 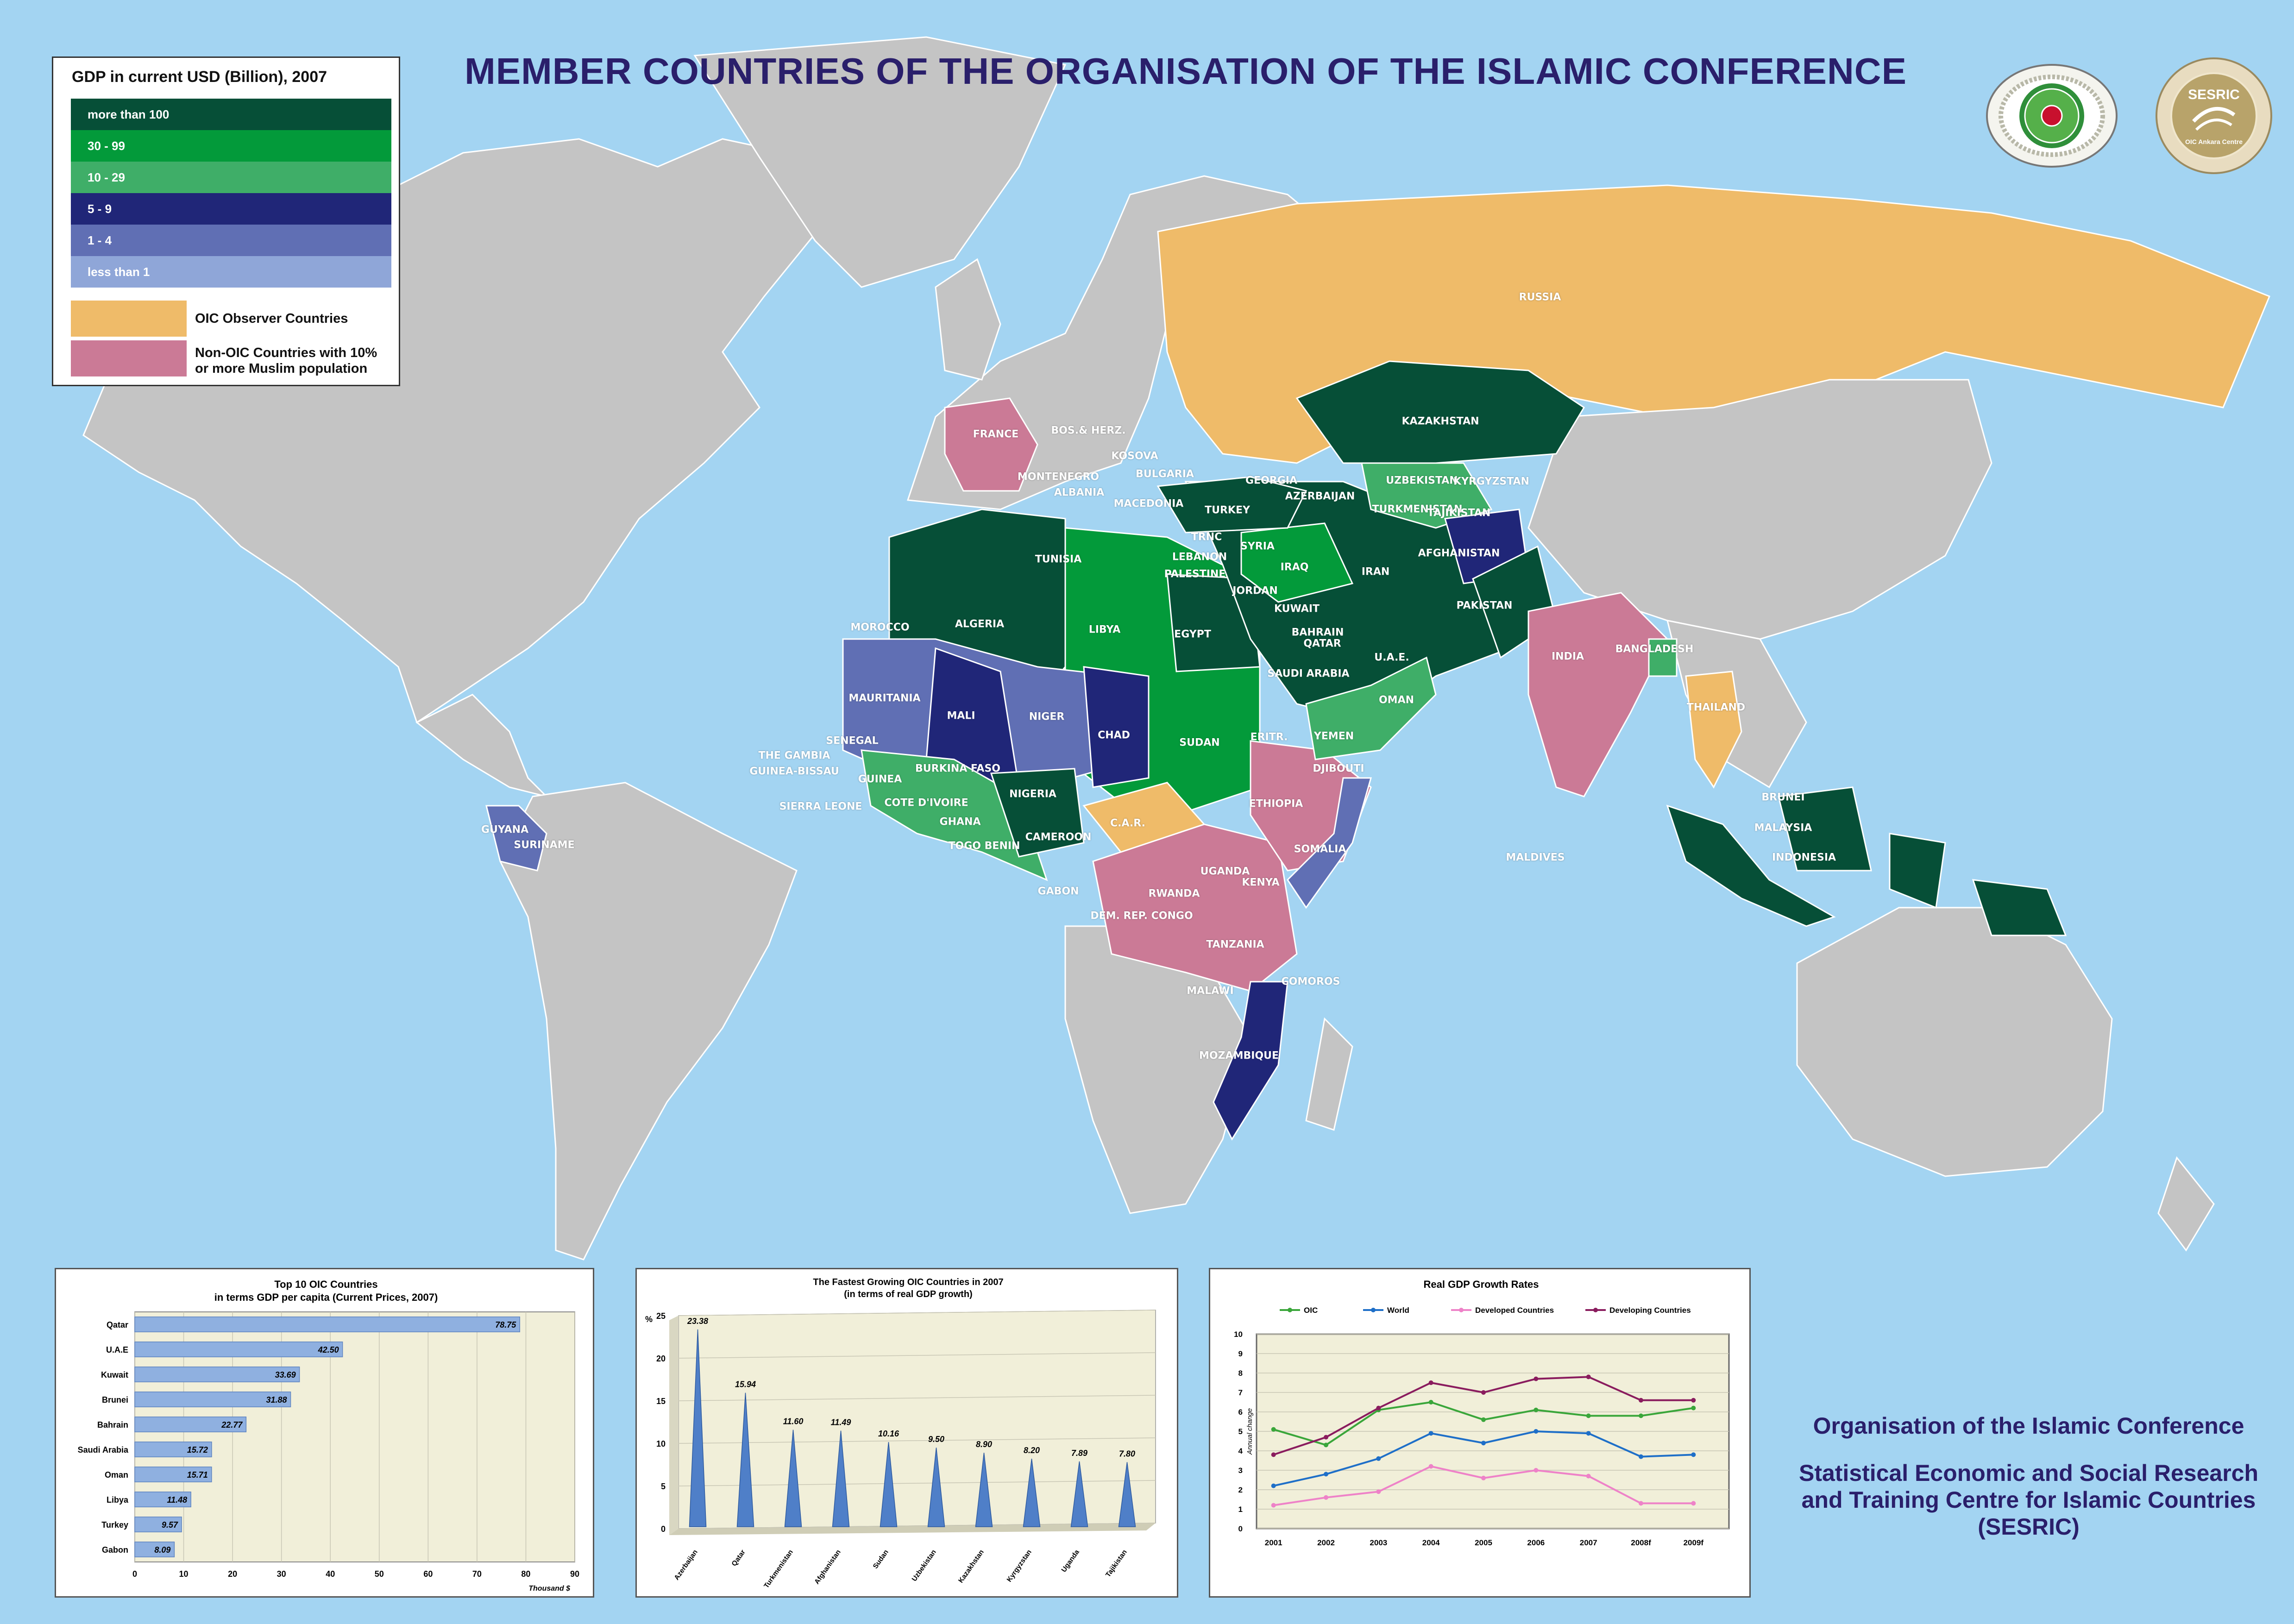 What do you see at coordinates (1192, 634) in the screenshot?
I see `country-label-egypt: EGYPT` at bounding box center [1192, 634].